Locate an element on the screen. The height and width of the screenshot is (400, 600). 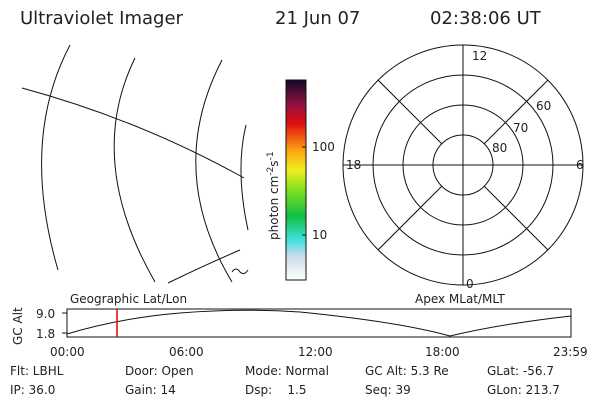
x-tick-label: 00:00 is located at coordinates (67, 352).